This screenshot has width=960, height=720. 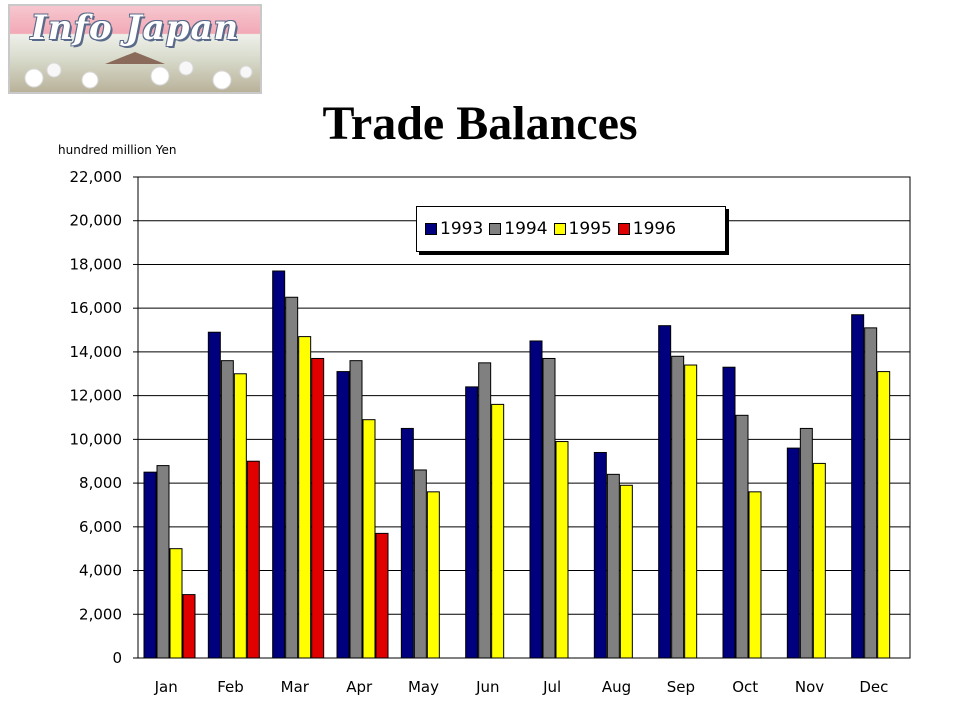 What do you see at coordinates (498, 531) in the screenshot?
I see `bar-1995-jun` at bounding box center [498, 531].